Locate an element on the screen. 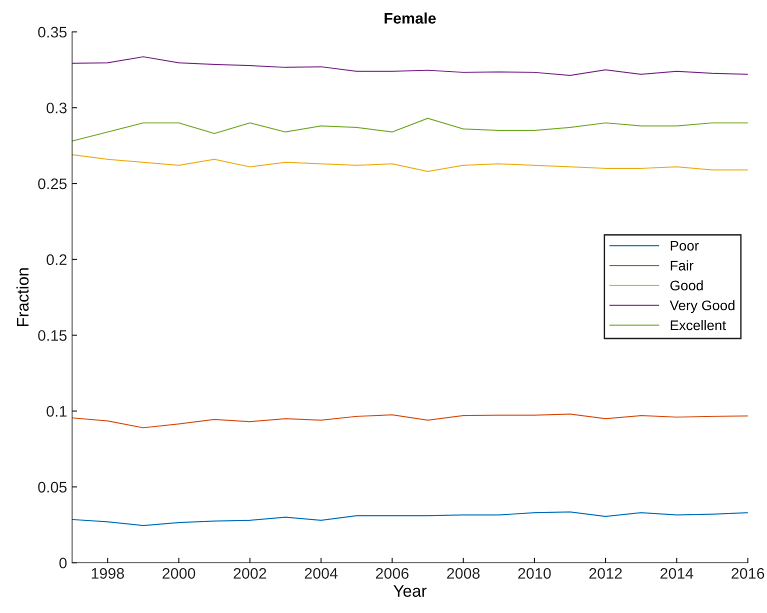 This screenshot has width=767, height=613. y-axis-title: Fraction is located at coordinates (22, 297).